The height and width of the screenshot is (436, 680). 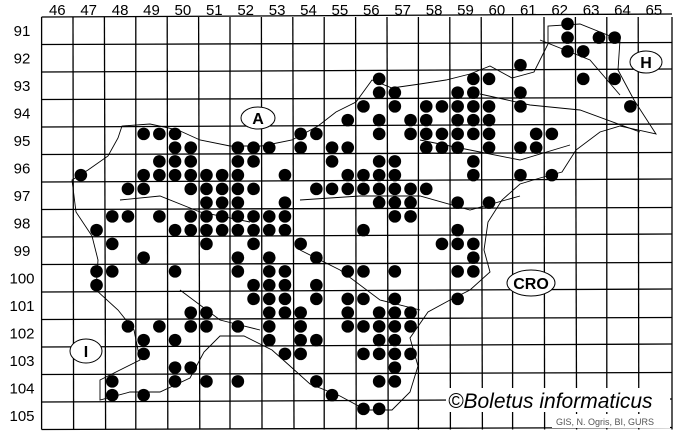 I want to click on row-label: 91, so click(x=22, y=31).